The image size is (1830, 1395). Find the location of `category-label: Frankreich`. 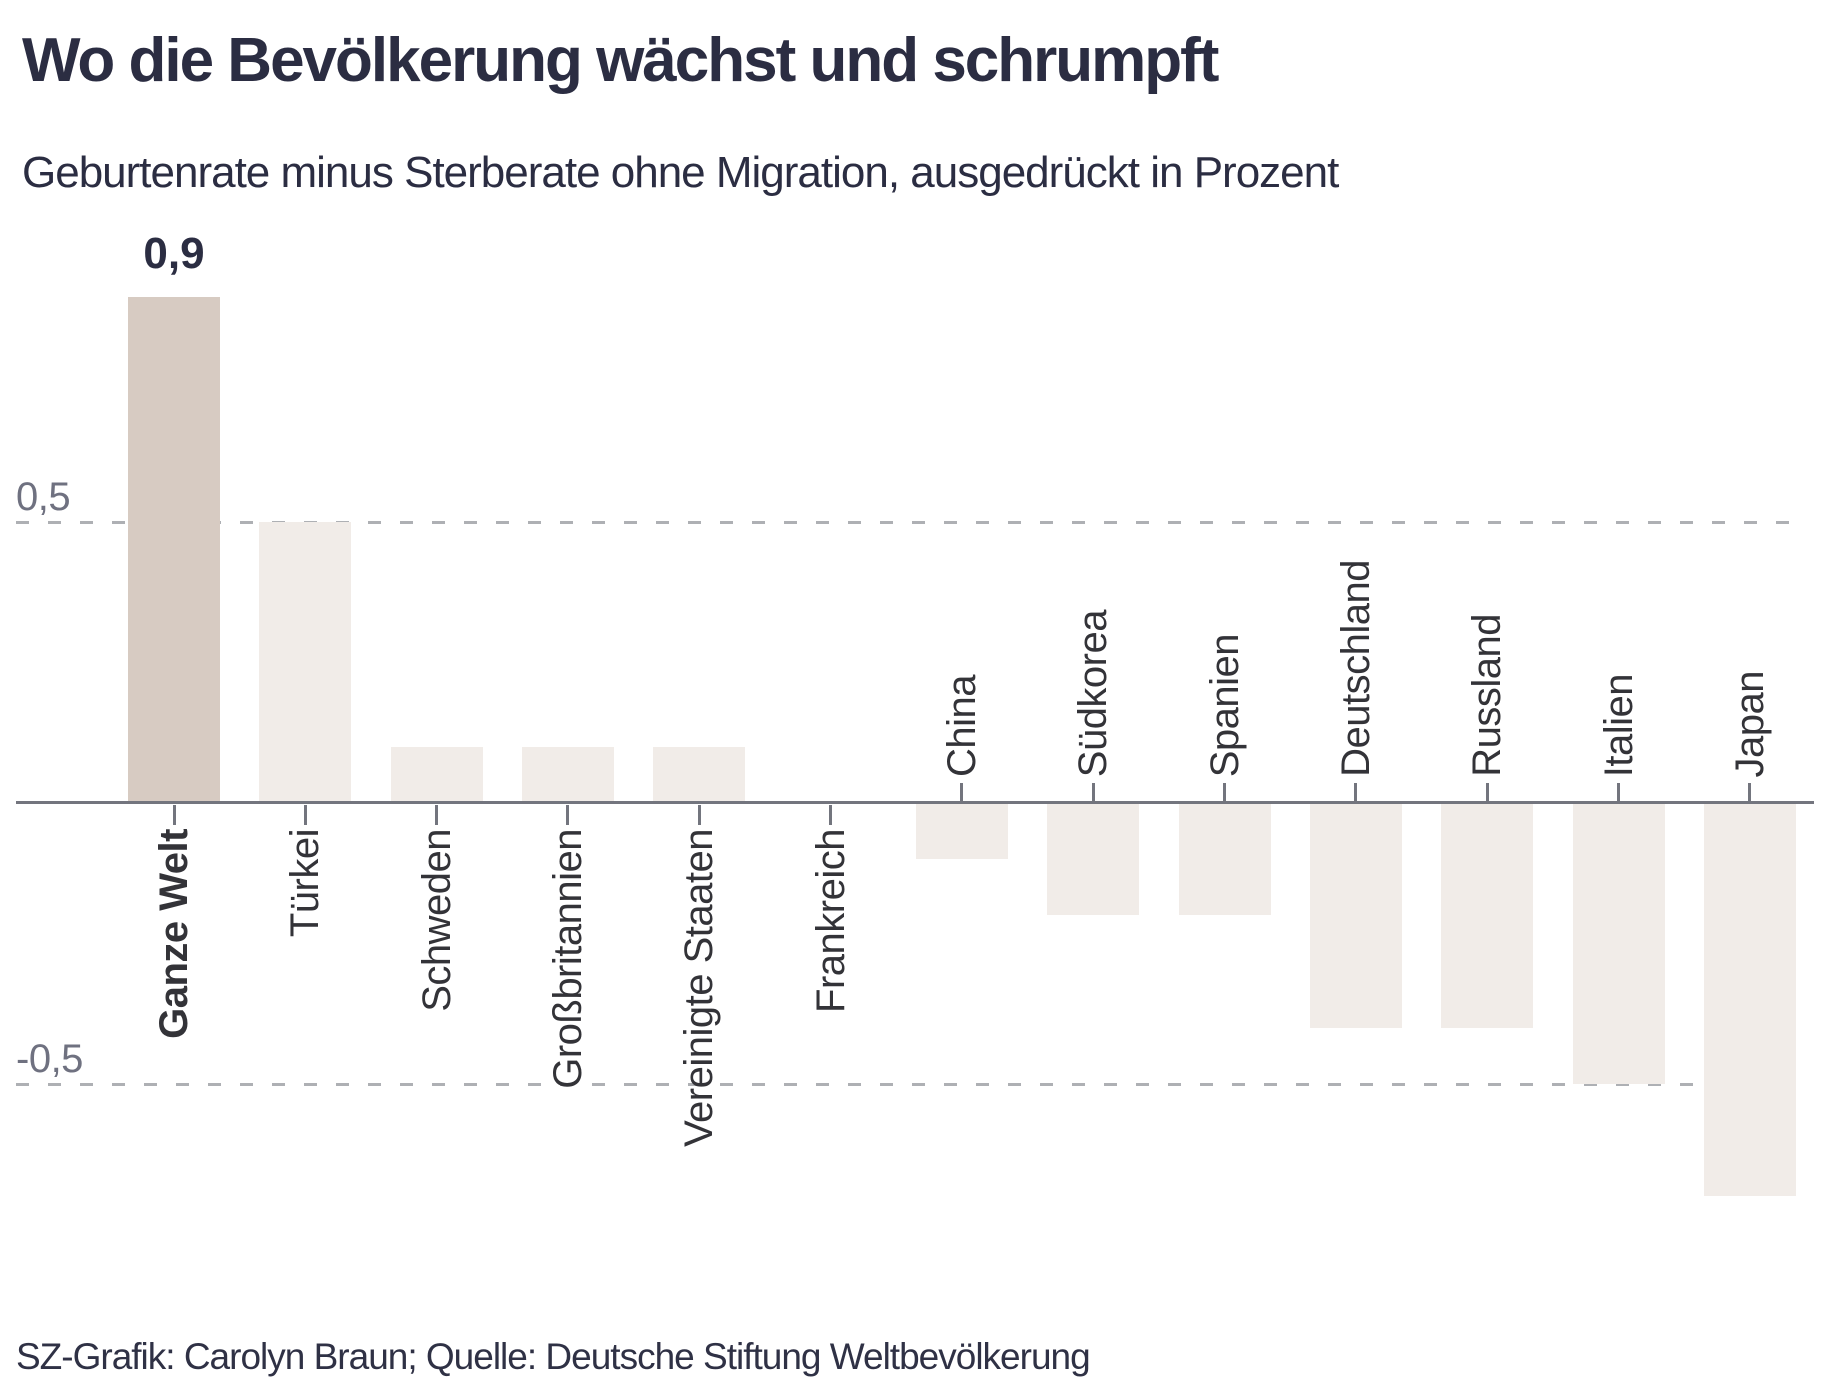

category-label: Frankreich is located at coordinates (831, 921).